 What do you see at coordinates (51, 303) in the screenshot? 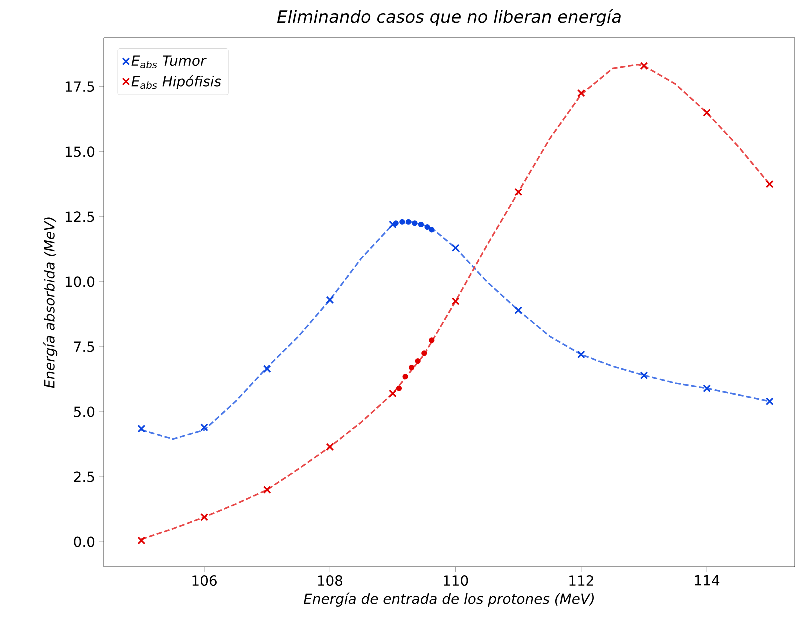
I see `y-axis-title: Energía absorbida (MeV)` at bounding box center [51, 303].